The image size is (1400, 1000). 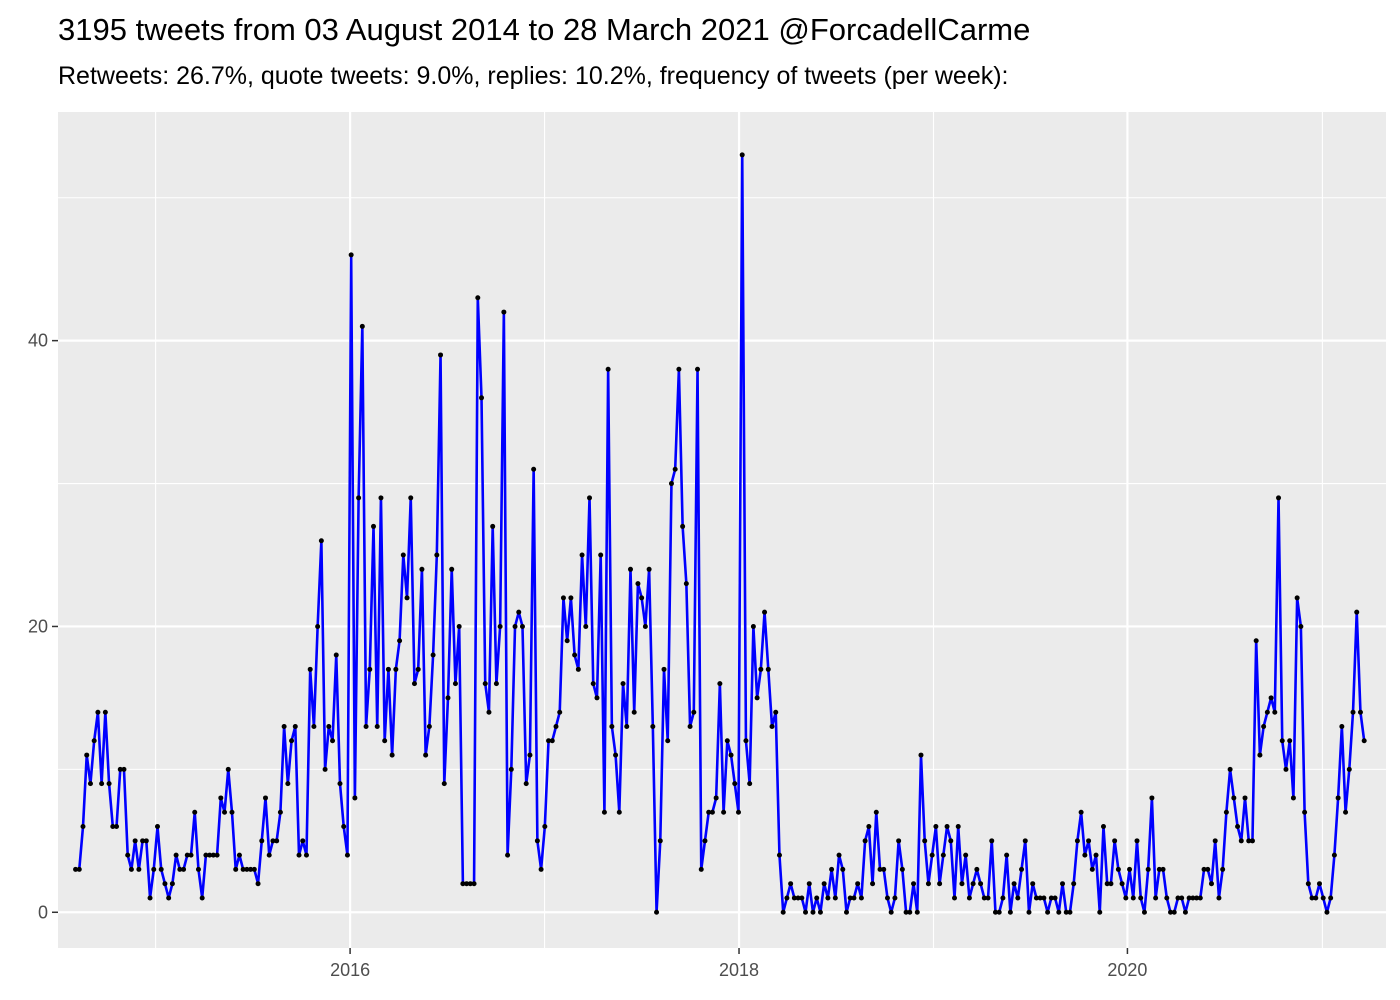 What do you see at coordinates (350, 970) in the screenshot?
I see `x-tick-label: 2016` at bounding box center [350, 970].